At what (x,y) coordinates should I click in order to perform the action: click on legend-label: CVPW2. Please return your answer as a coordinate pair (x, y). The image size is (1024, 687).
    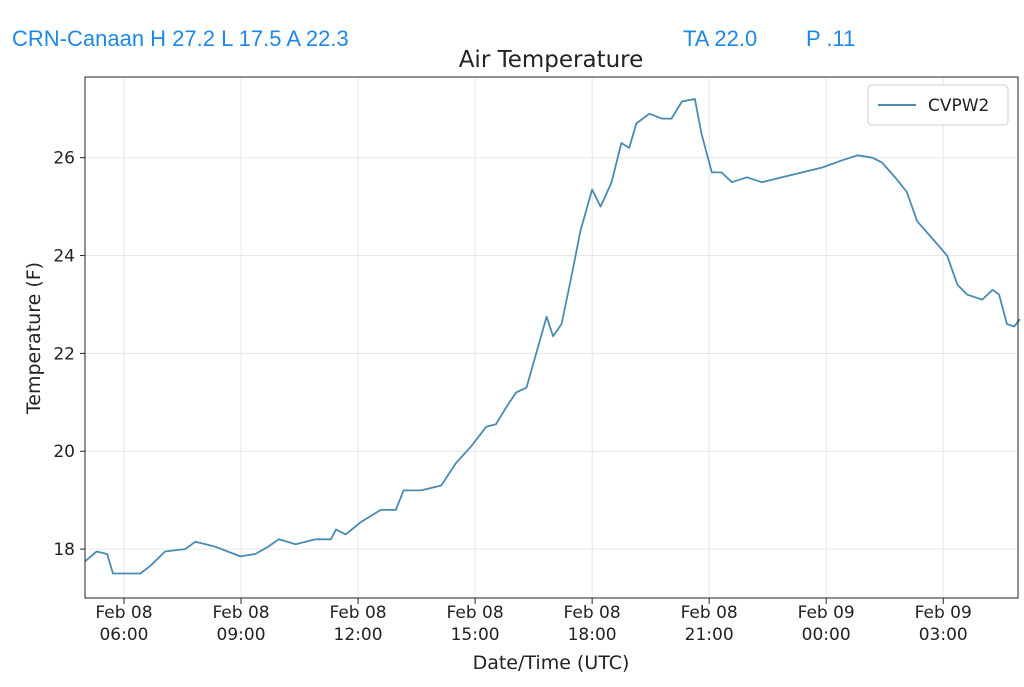
    Looking at the image, I should click on (958, 106).